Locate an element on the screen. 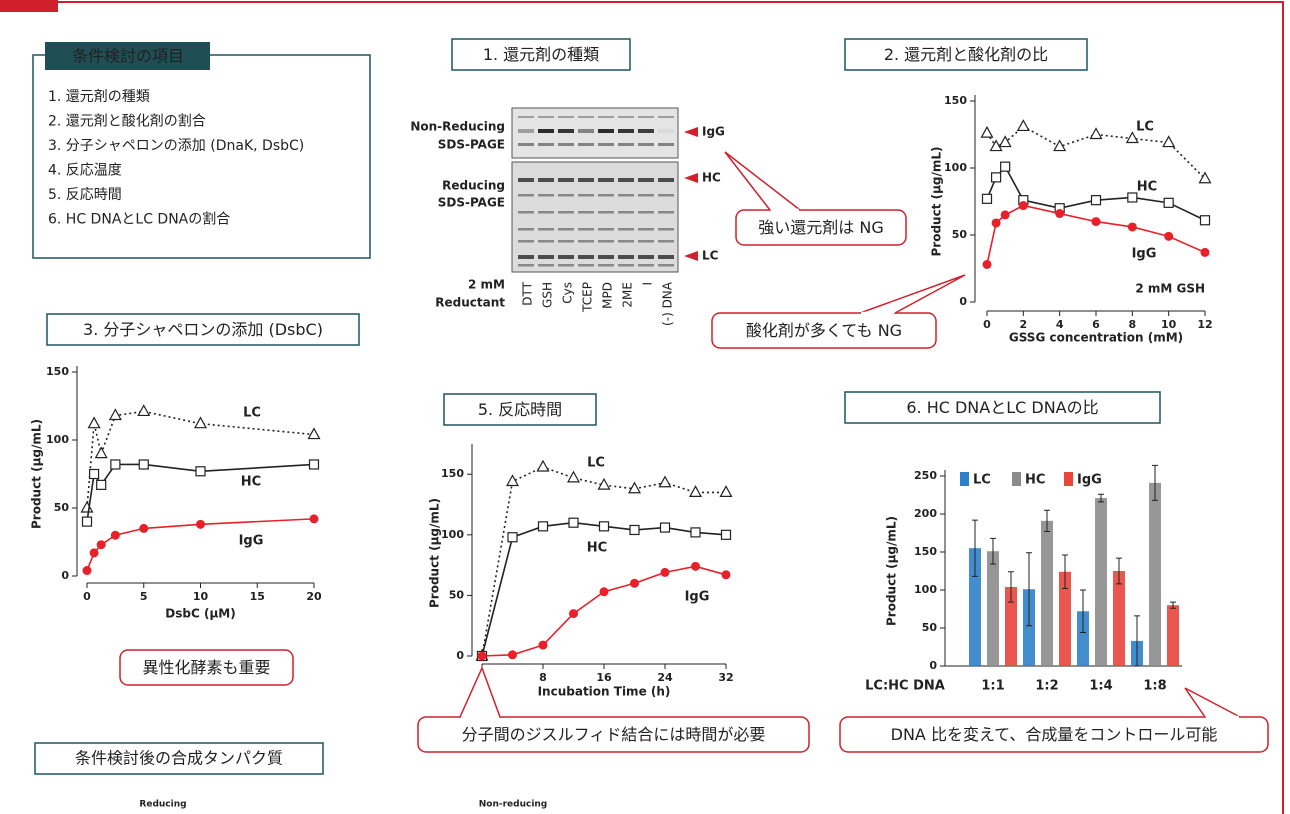 The height and width of the screenshot is (814, 1290). lane-label: 2ME is located at coordinates (628, 295).